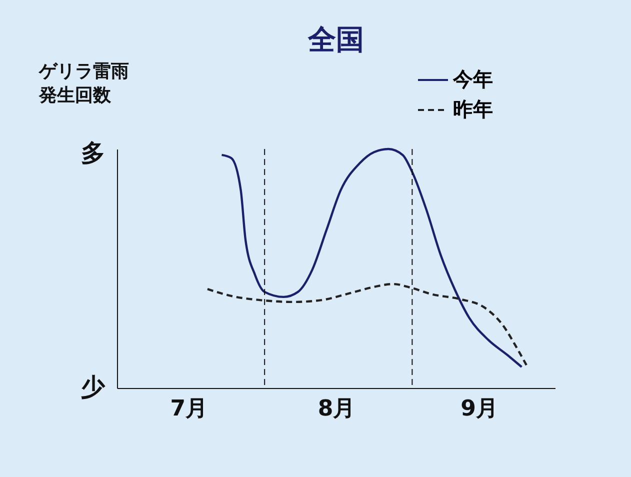 The width and height of the screenshot is (631, 477). What do you see at coordinates (337, 409) in the screenshot?
I see `x-tick-label: 8月` at bounding box center [337, 409].